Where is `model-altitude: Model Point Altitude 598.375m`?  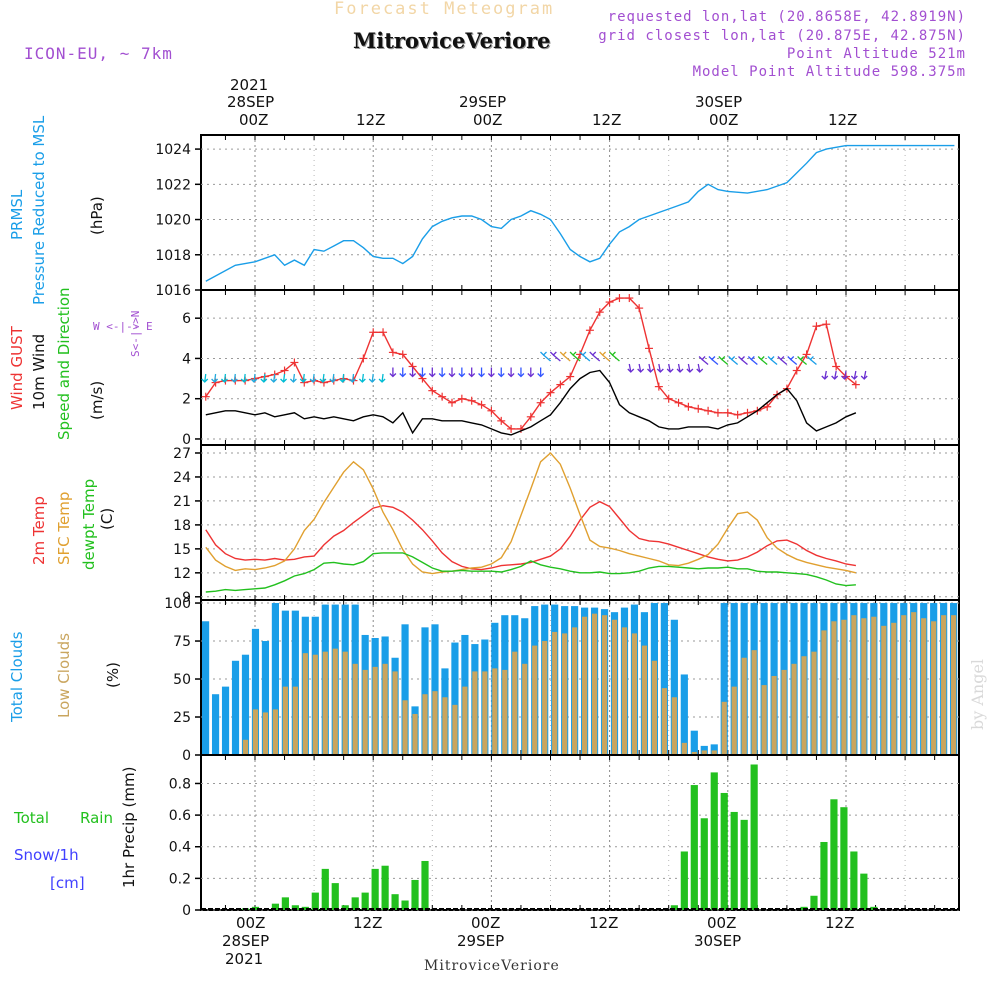 model-altitude: Model Point Altitude 598.375m is located at coordinates (829, 72).